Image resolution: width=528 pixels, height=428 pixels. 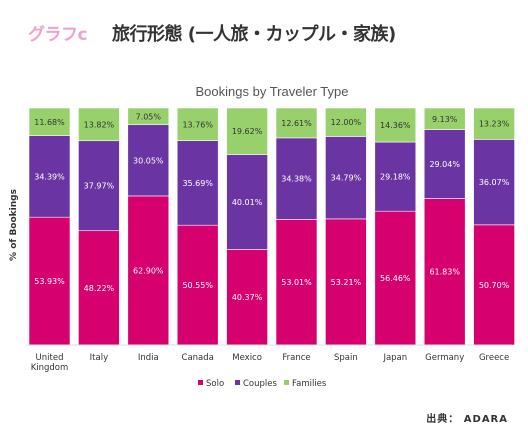 I want to click on data-label-solo-1: 48.22%, so click(x=99, y=288).